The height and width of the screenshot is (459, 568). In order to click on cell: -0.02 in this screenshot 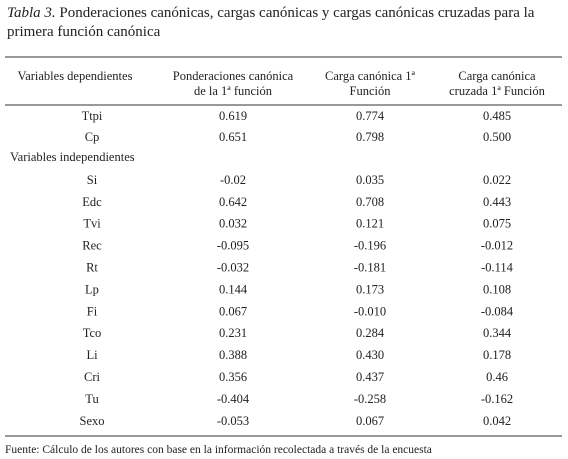, I will do `click(233, 180)`.